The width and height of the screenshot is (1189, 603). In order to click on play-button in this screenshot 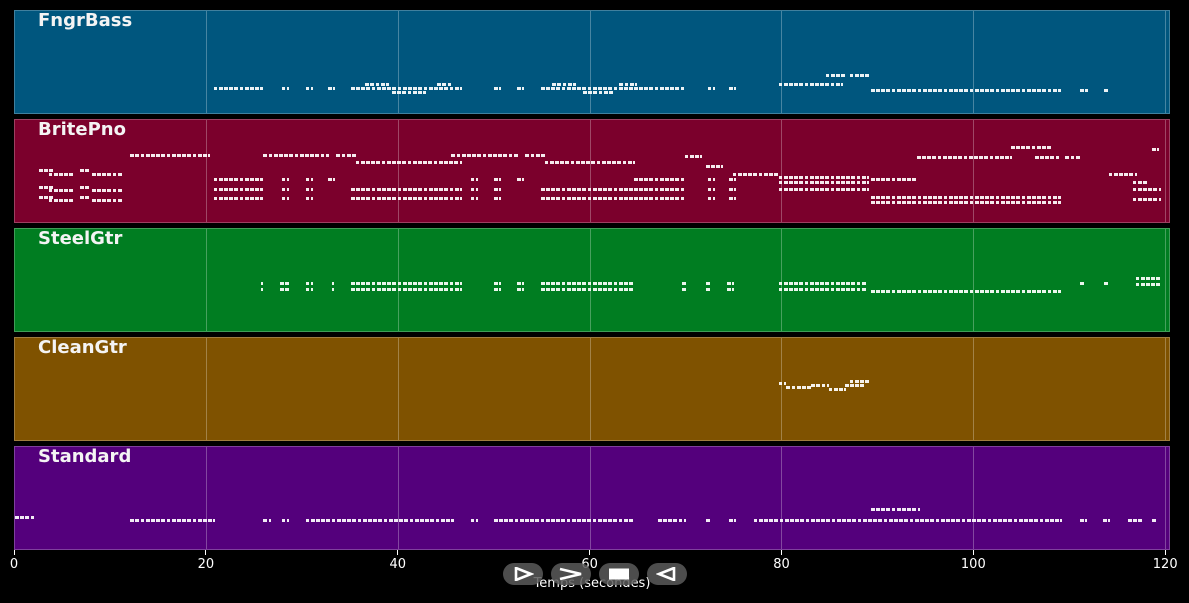, I will do `click(523, 574)`.